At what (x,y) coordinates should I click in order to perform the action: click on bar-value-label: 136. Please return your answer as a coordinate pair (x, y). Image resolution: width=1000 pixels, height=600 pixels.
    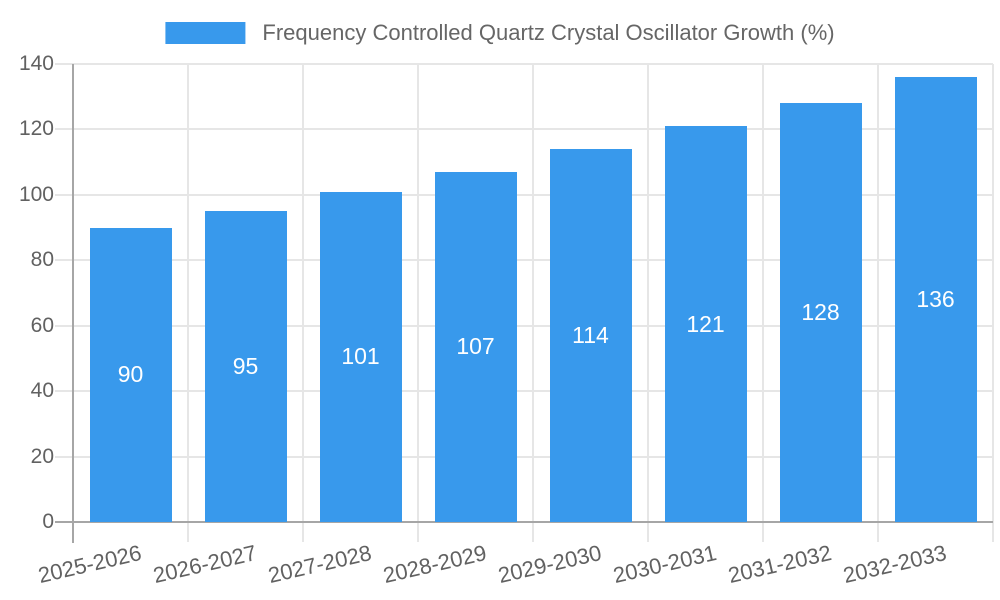
    Looking at the image, I should click on (935, 299).